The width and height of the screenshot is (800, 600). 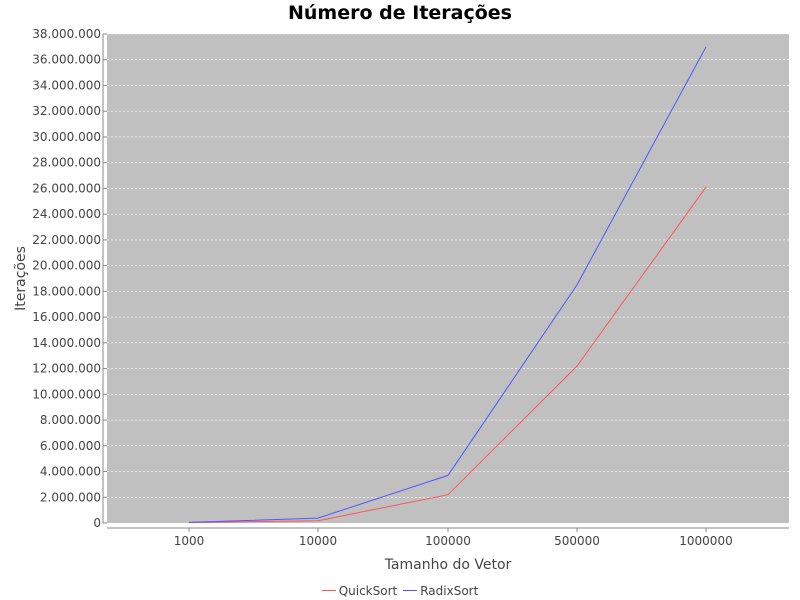 I want to click on x-tick-label: 500000, so click(x=577, y=541).